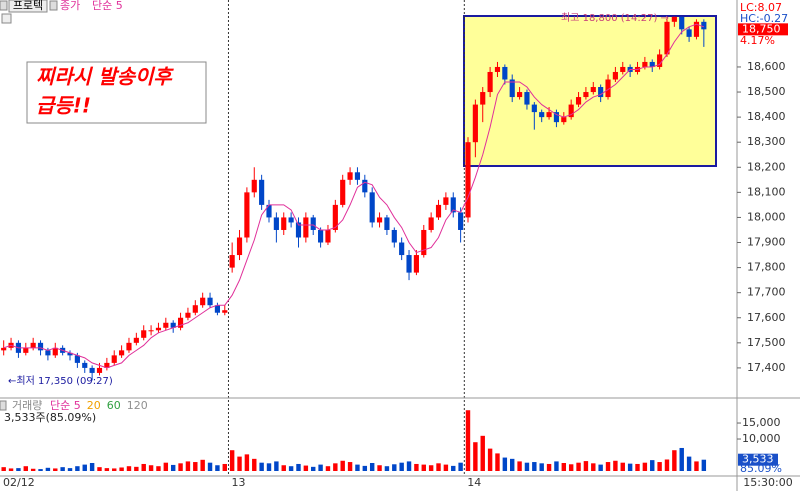 Image resolution: width=800 pixels, height=491 pixels. Describe the element at coordinates (28, 6) in the screenshot. I see `stock-button` at that location.